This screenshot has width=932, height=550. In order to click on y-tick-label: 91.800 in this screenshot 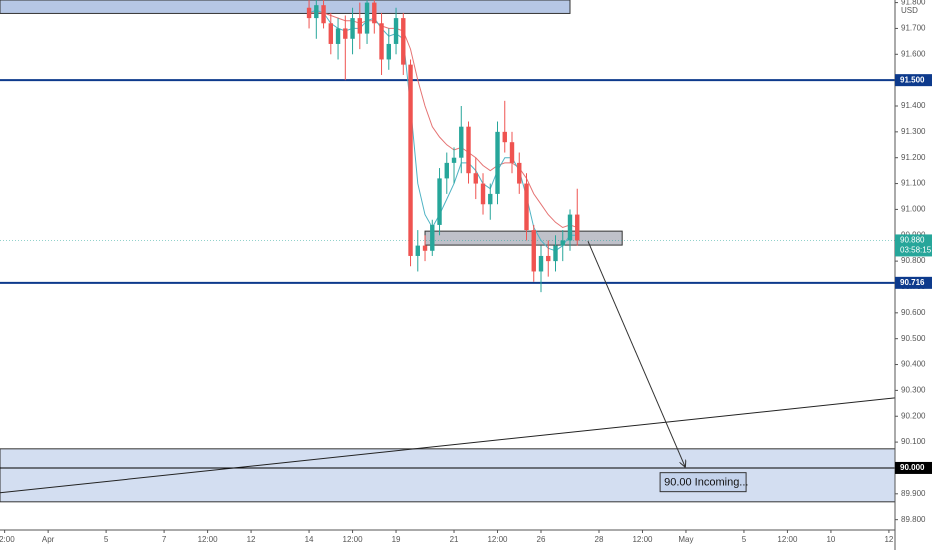, I will do `click(913, 3)`.